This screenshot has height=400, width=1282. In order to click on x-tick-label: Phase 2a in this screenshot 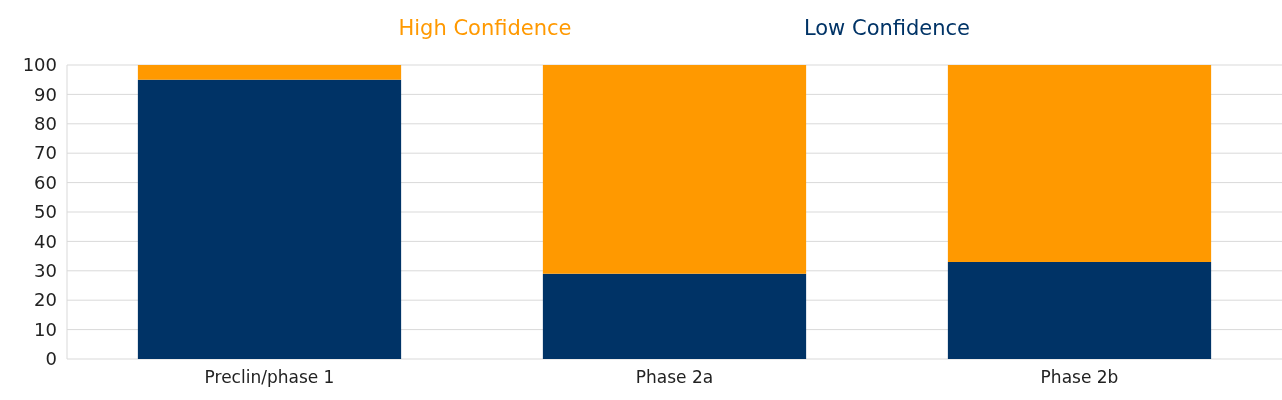, I will do `click(674, 377)`.